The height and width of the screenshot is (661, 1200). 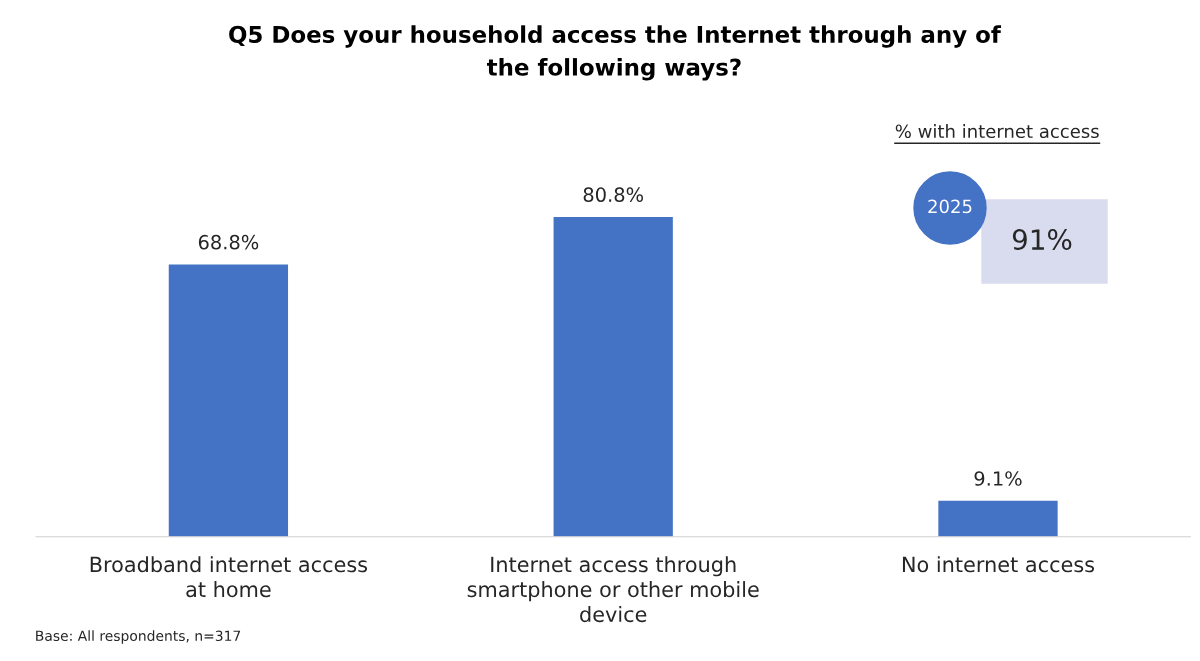 What do you see at coordinates (997, 131) in the screenshot?
I see `text: % with internet access` at bounding box center [997, 131].